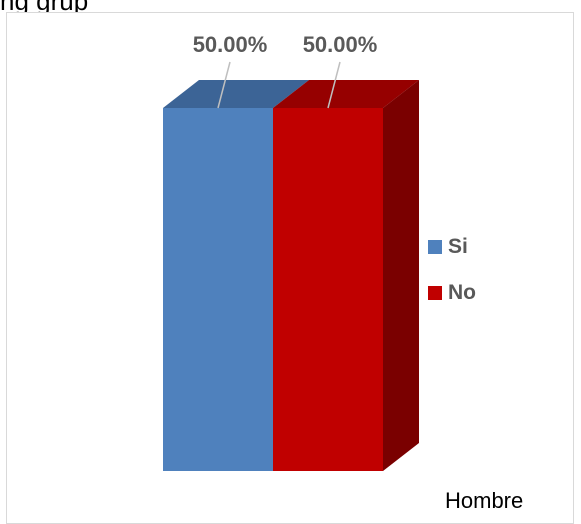 The height and width of the screenshot is (524, 581). What do you see at coordinates (346, 94) in the screenshot?
I see `bar-top-no` at bounding box center [346, 94].